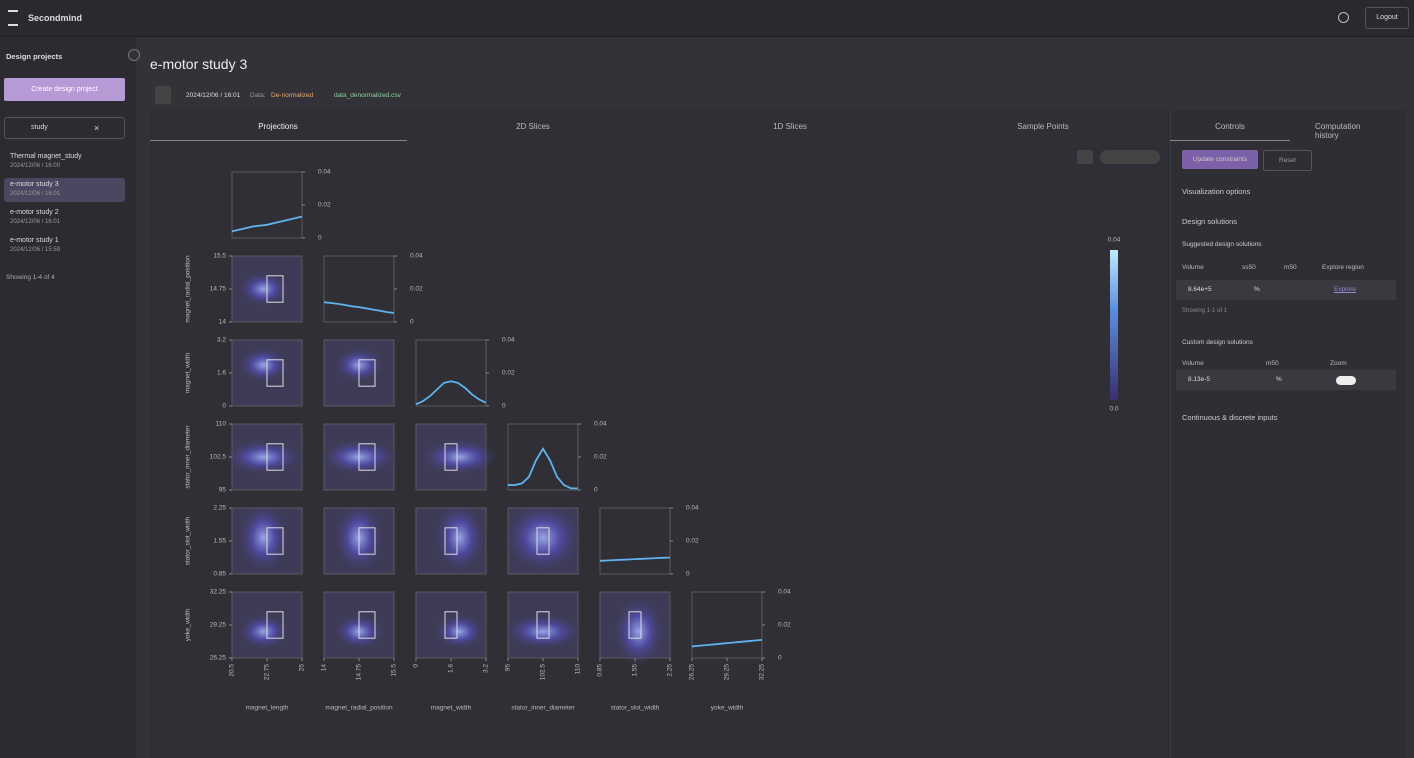  I want to click on x-tick-label: 20.5, so click(232, 670).